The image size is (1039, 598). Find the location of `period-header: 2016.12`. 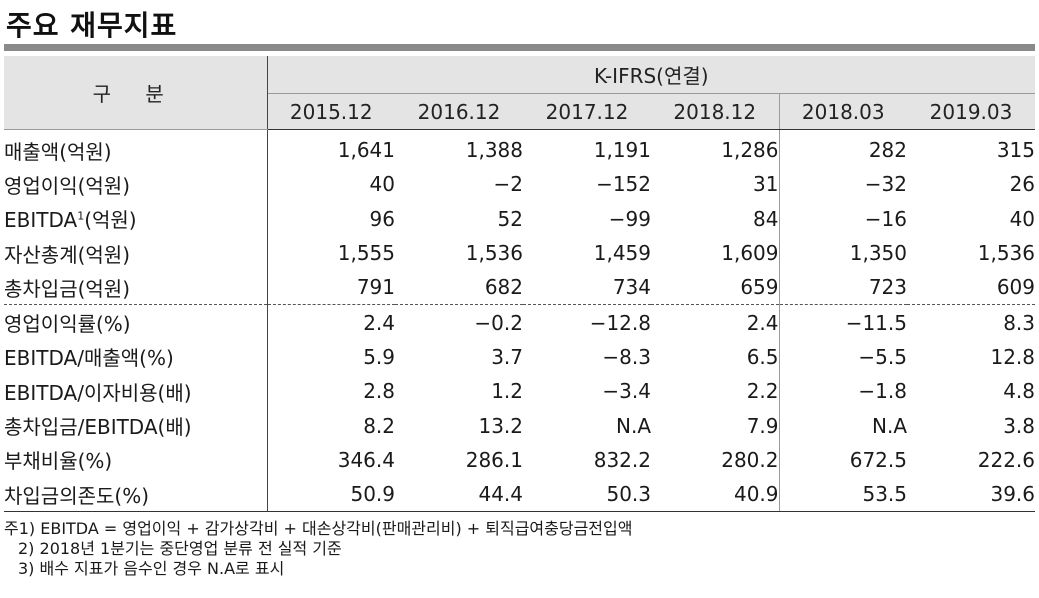

period-header: 2016.12 is located at coordinates (459, 111).